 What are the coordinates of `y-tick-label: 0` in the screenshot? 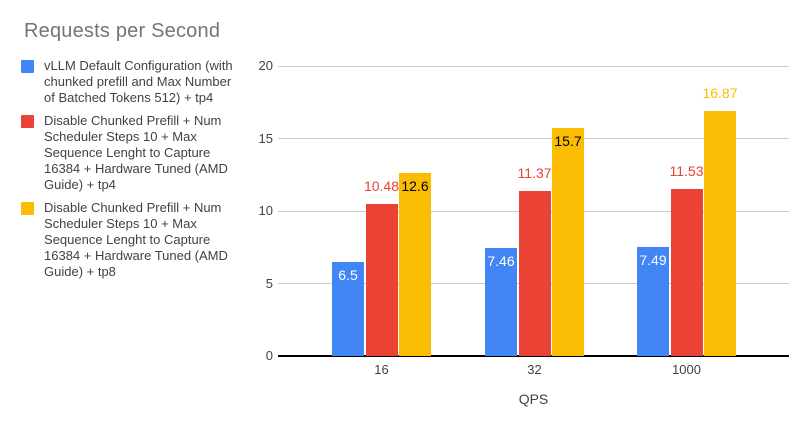 It's located at (269, 355).